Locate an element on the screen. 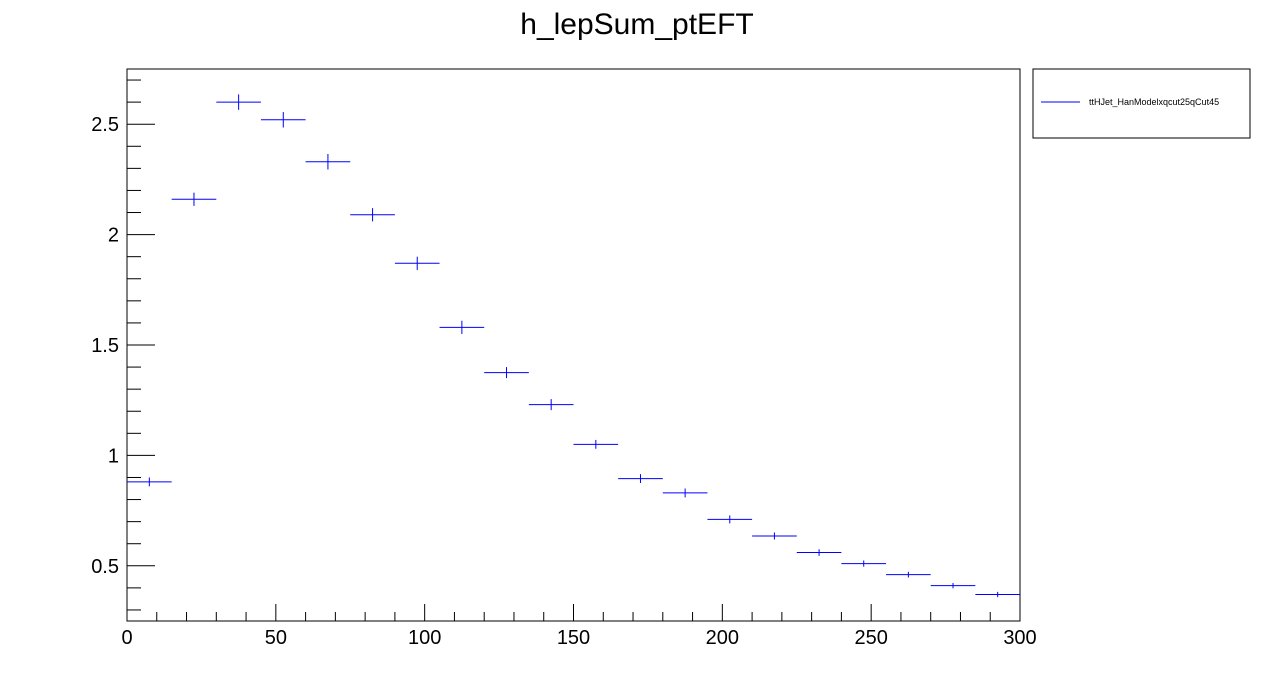 The height and width of the screenshot is (692, 1276). x-axis-ticks is located at coordinates (573, 612).